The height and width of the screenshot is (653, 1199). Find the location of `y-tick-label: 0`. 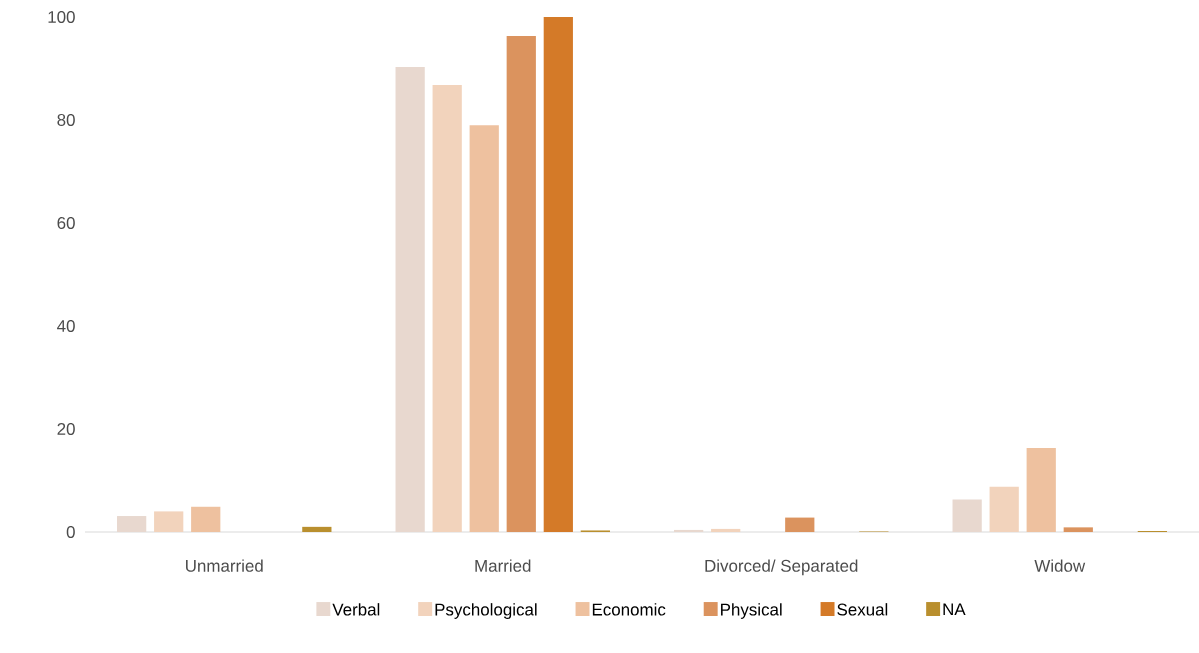

y-tick-label: 0 is located at coordinates (70, 532).